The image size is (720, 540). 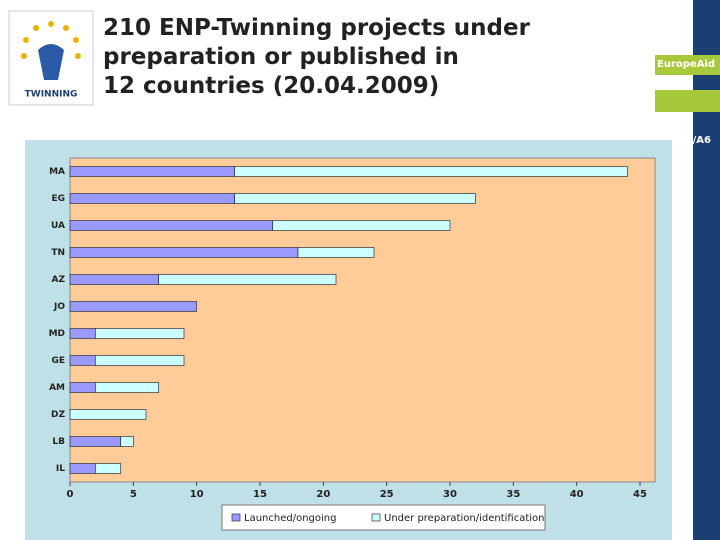 I want to click on y-tick-label: IL, so click(x=60, y=469).